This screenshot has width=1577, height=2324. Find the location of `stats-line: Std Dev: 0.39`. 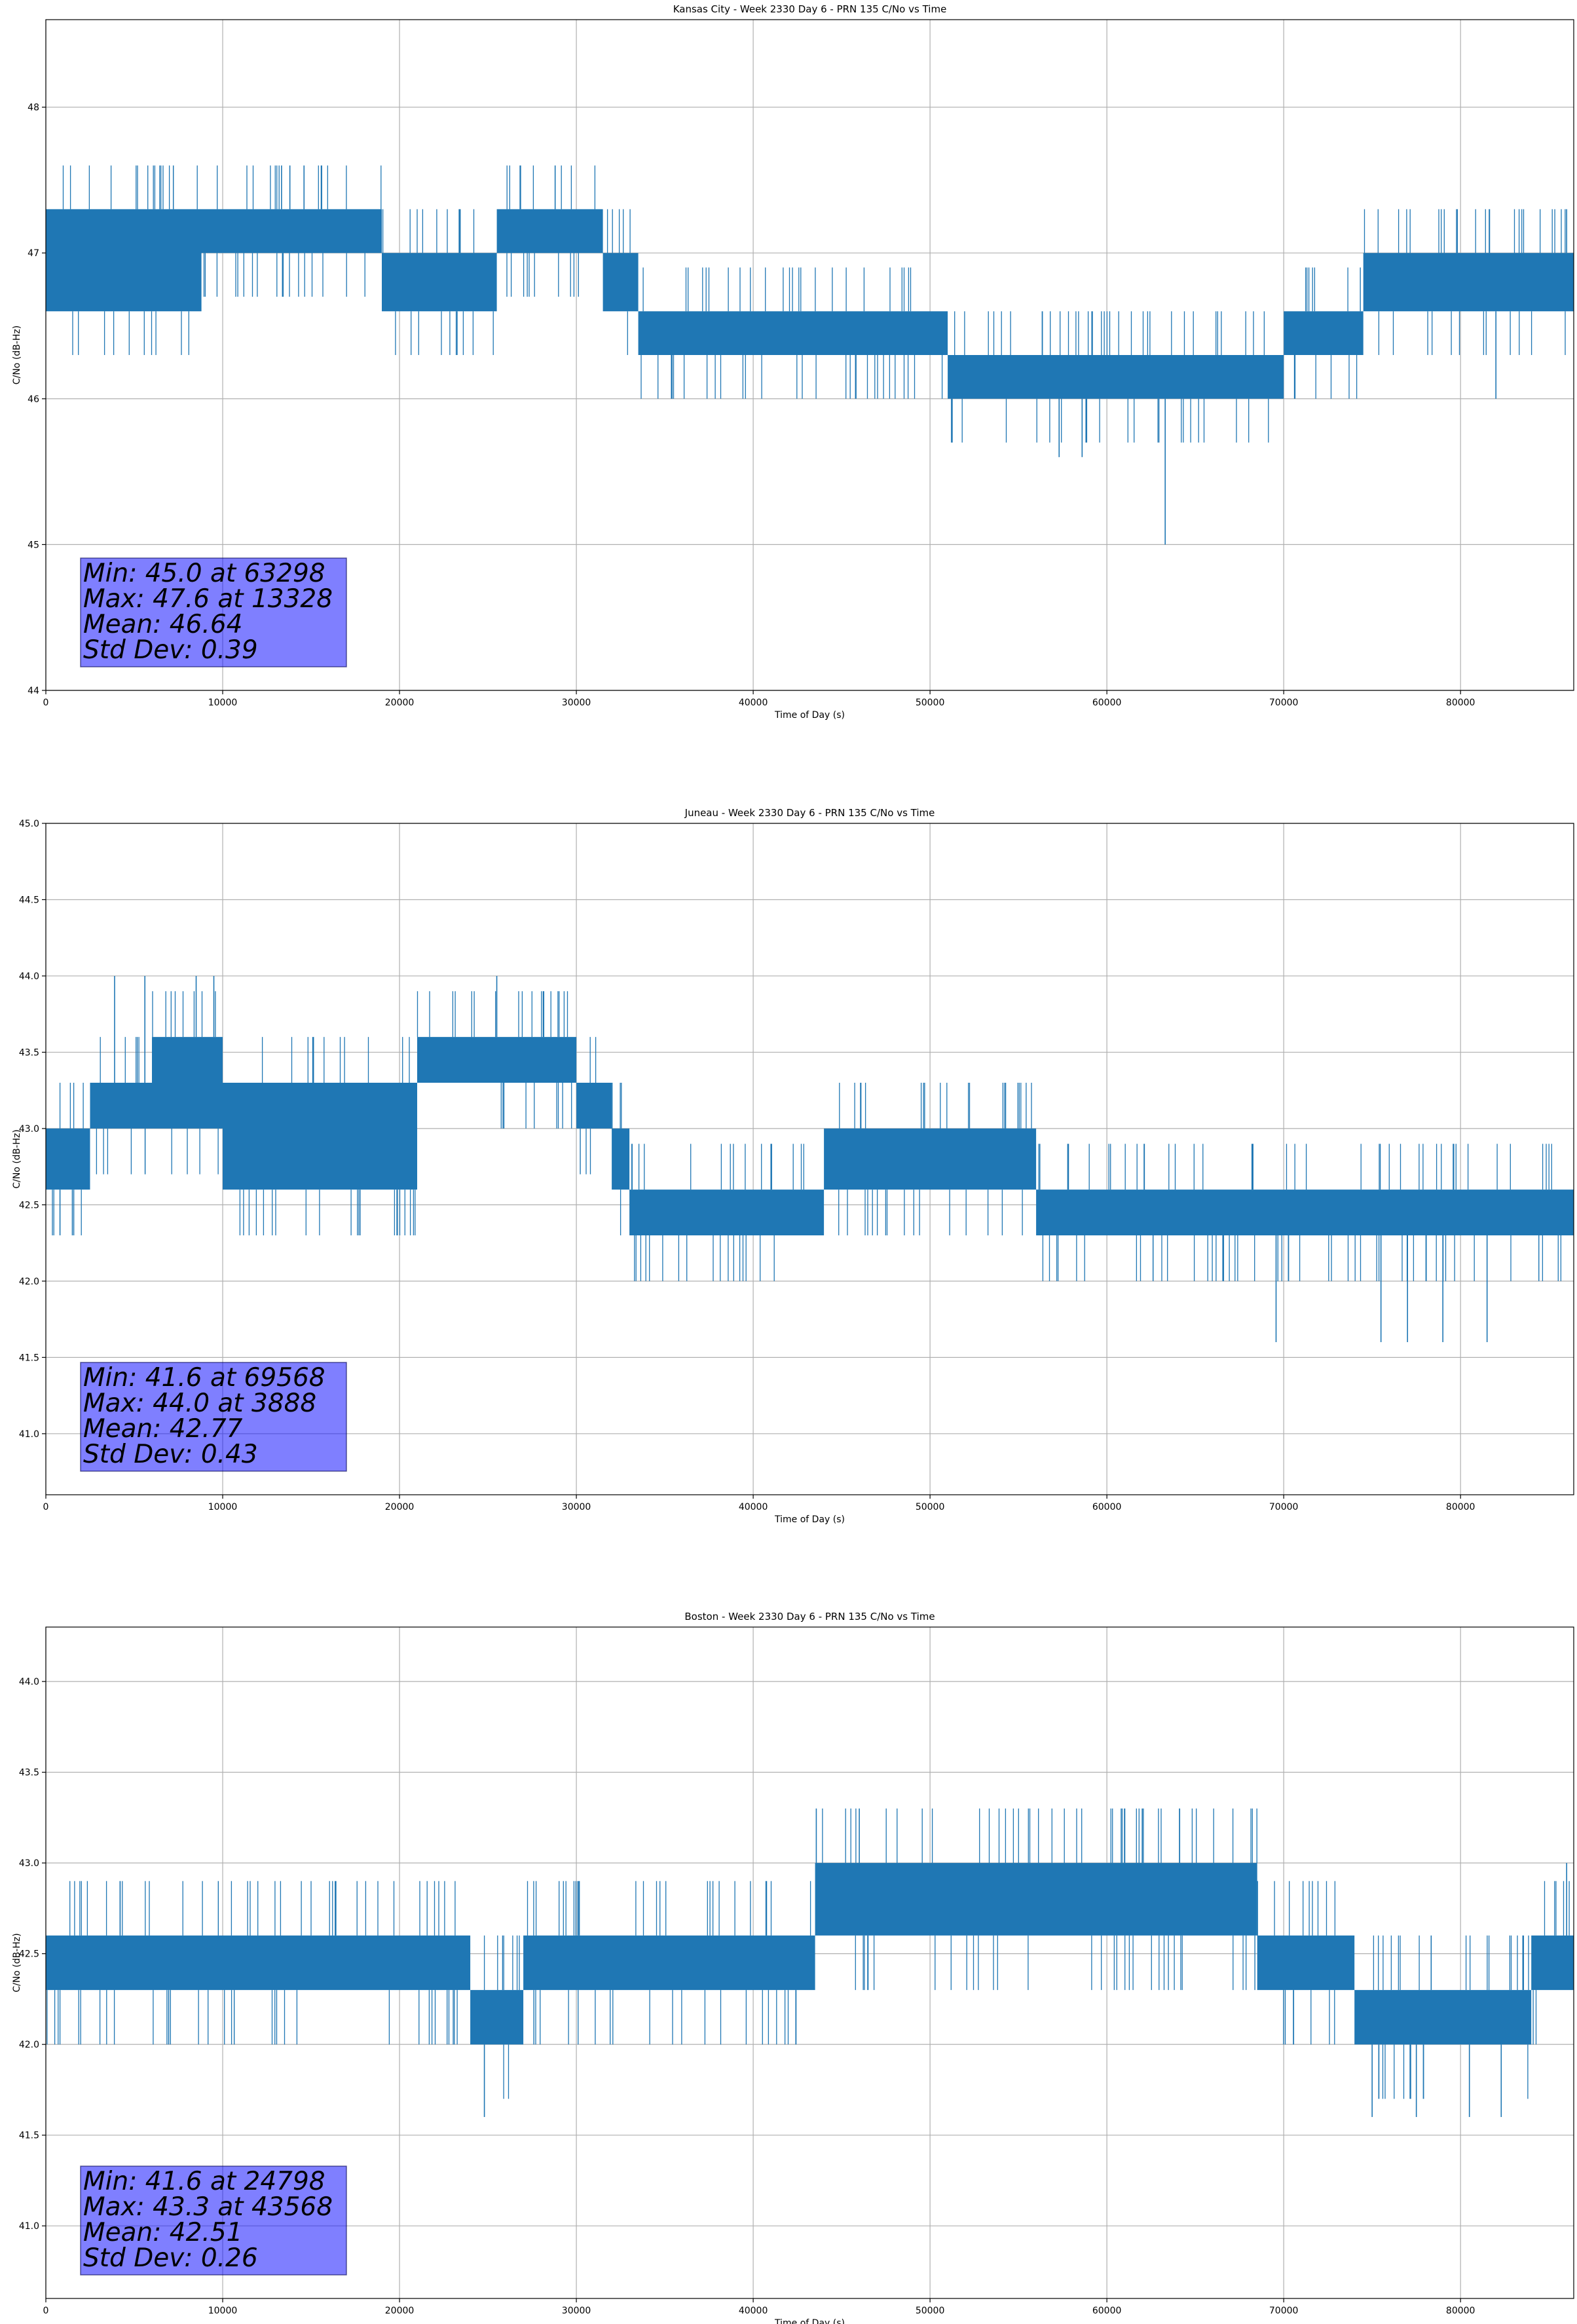

stats-line: Std Dev: 0.39 is located at coordinates (170, 650).